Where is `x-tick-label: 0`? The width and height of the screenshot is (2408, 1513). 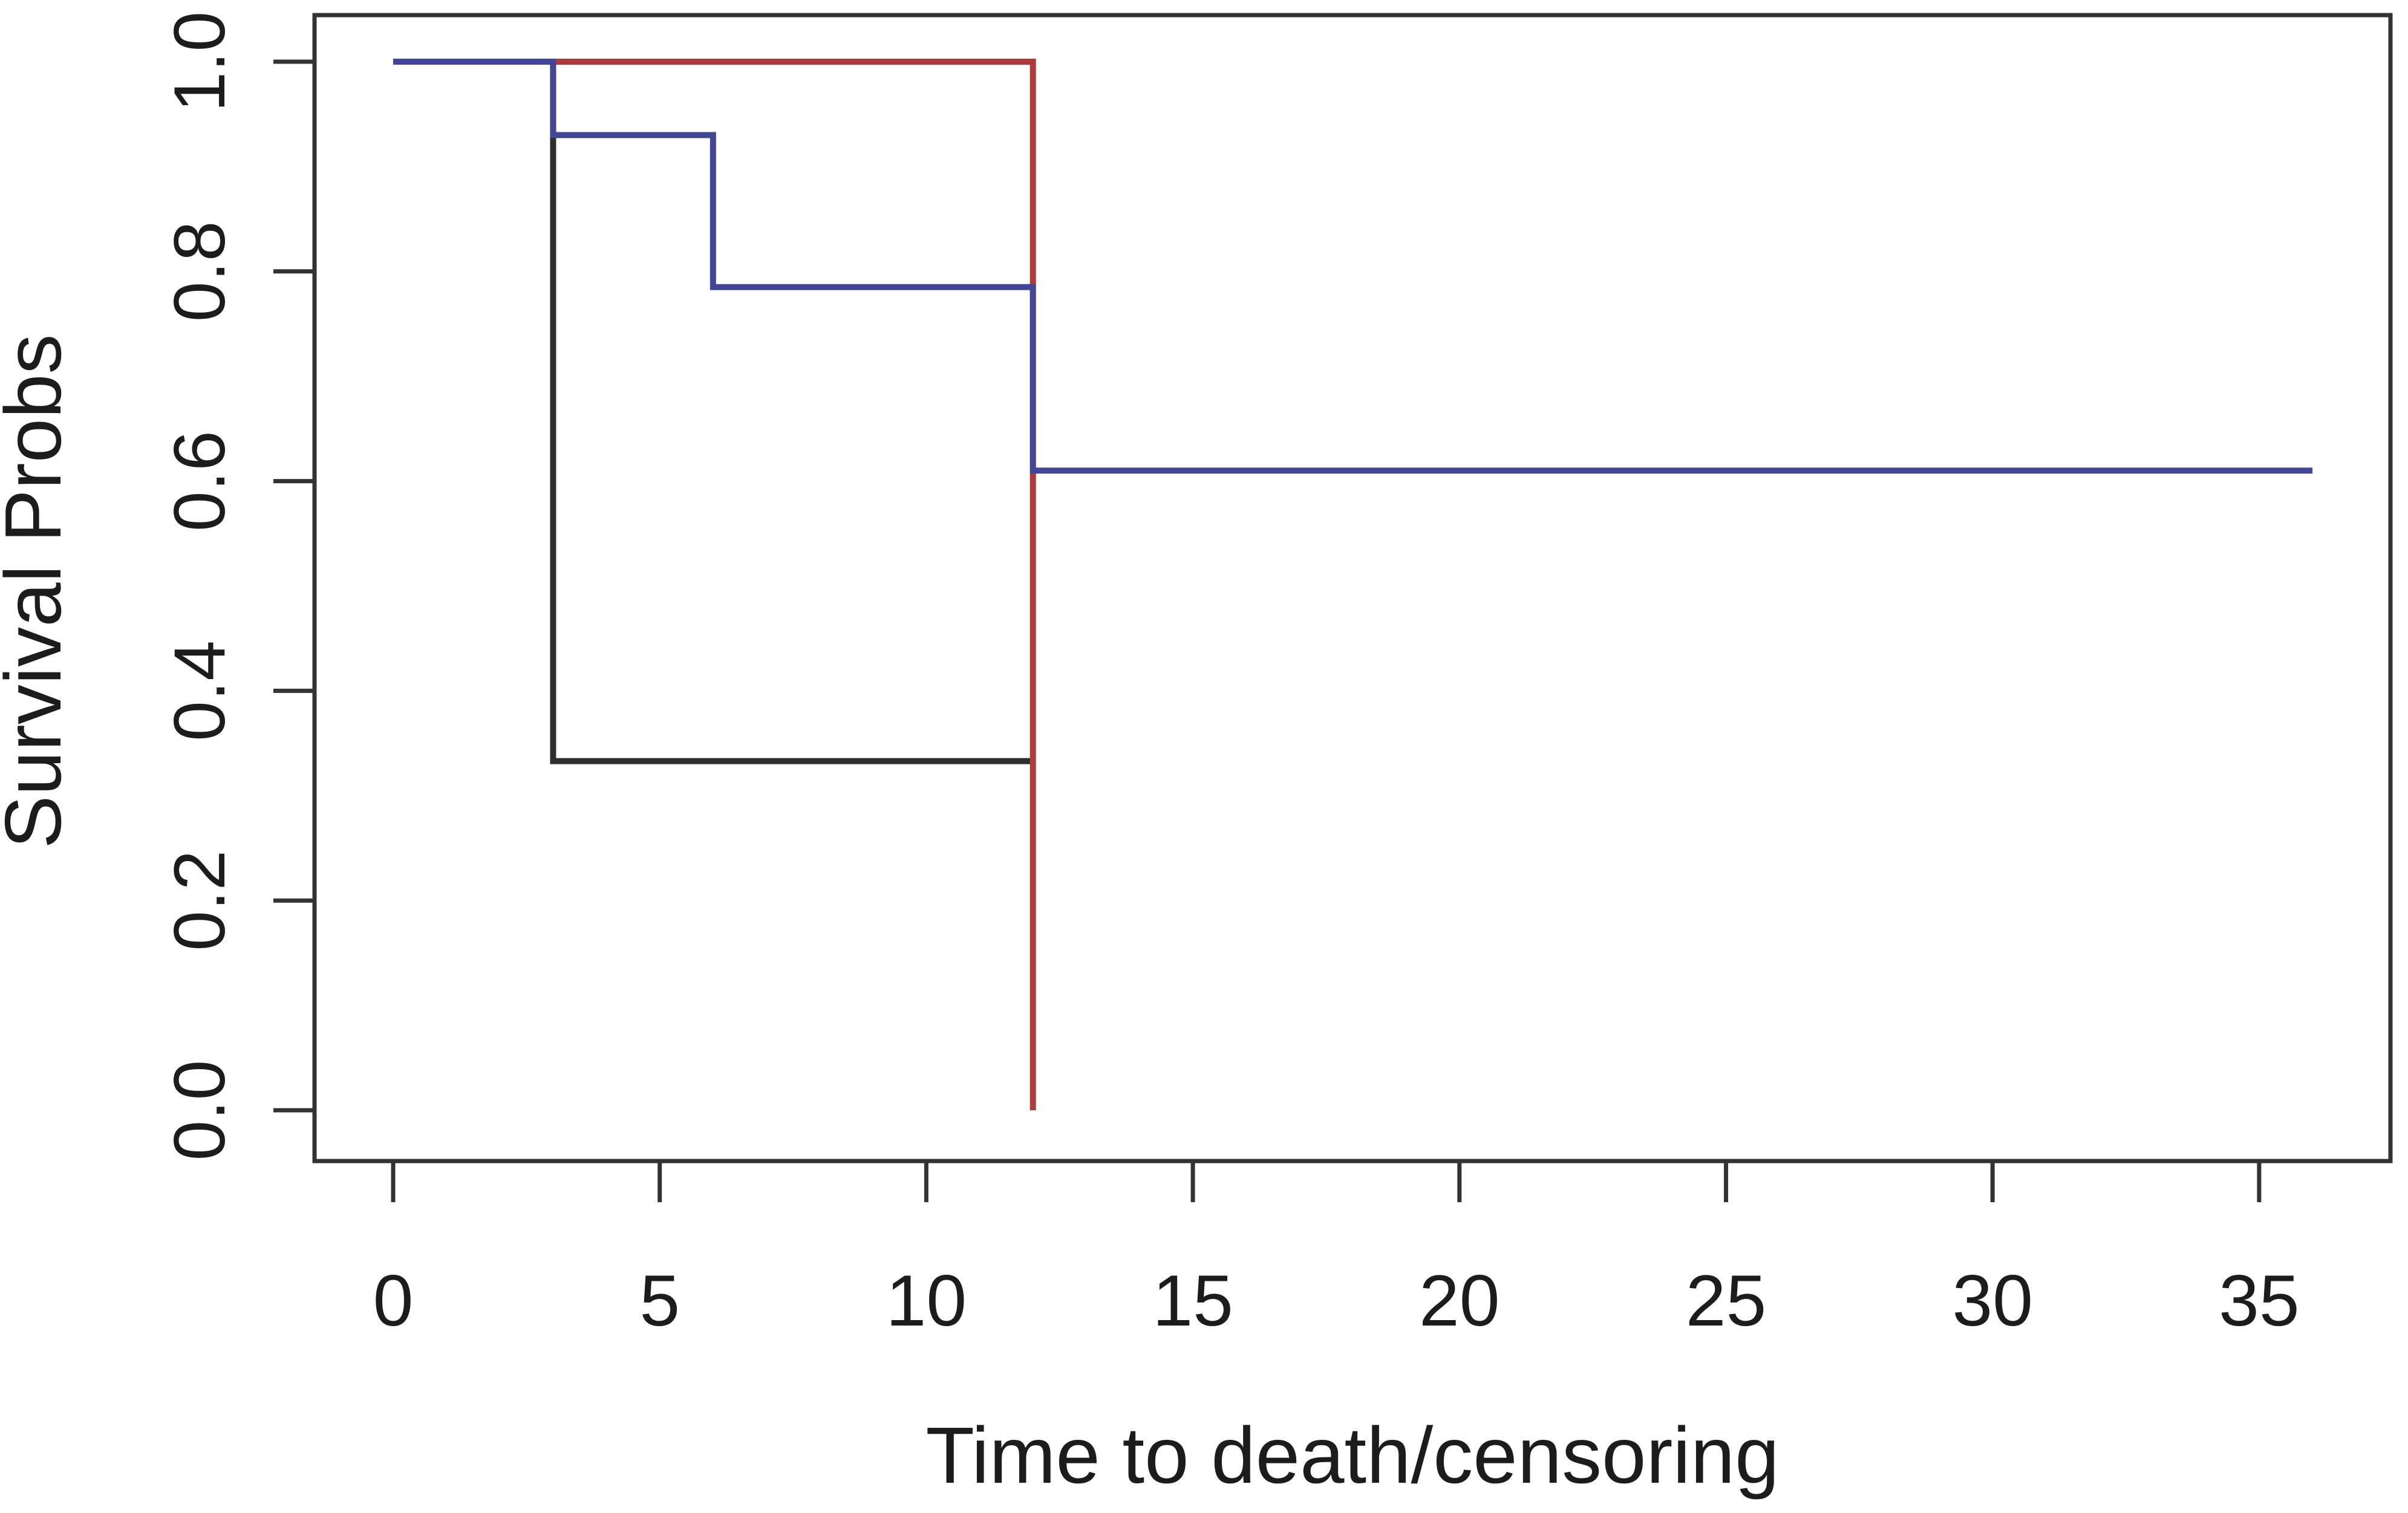 x-tick-label: 0 is located at coordinates (393, 1301).